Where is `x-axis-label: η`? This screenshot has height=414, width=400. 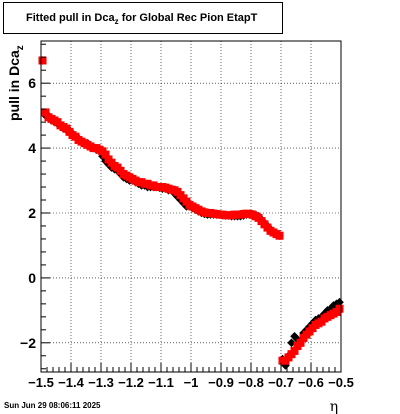 x-axis-label: η is located at coordinates (334, 406).